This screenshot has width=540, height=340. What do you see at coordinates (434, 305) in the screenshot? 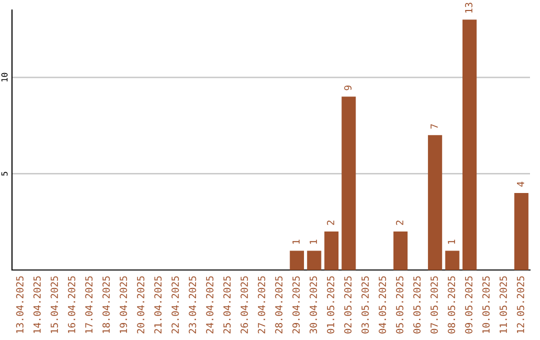
I see `x-tick-label: 07.05.2025` at bounding box center [434, 305].